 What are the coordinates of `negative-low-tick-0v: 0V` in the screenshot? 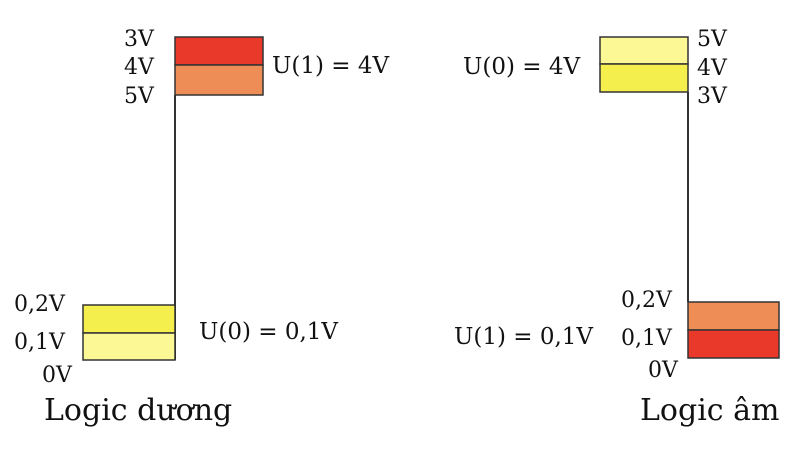 It's located at (663, 370).